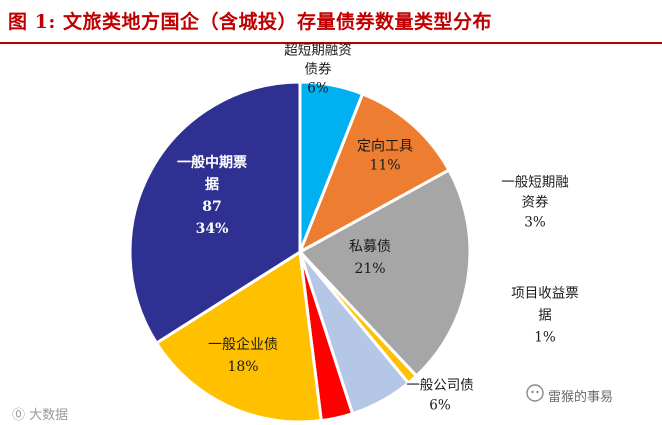 This screenshot has height=425, width=662. I want to click on slice-label-7: 一般中期票据 87 34%, so click(212, 195).